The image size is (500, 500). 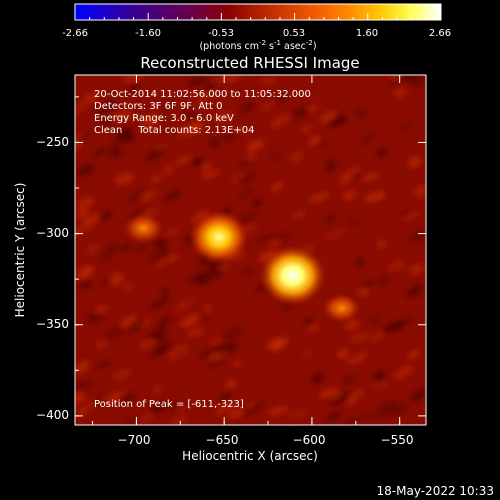 What do you see at coordinates (250, 456) in the screenshot?
I see `x-axis-title: Heliocentric X (arcsec)` at bounding box center [250, 456].